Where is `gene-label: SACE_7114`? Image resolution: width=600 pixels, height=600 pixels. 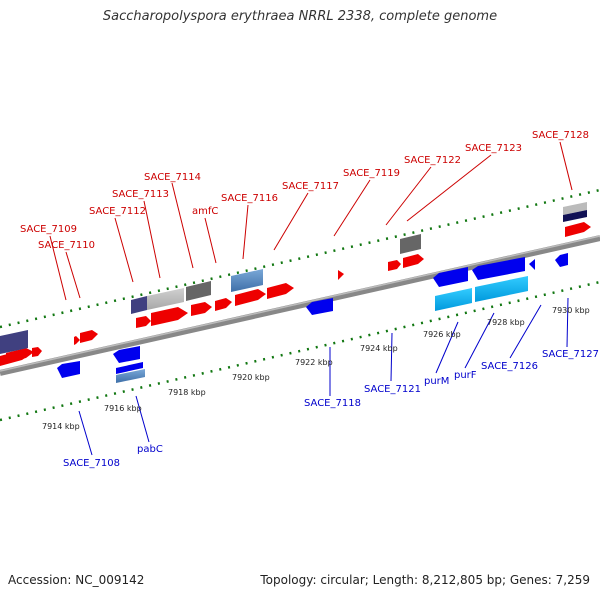 gene-label: SACE_7114 is located at coordinates (172, 177).